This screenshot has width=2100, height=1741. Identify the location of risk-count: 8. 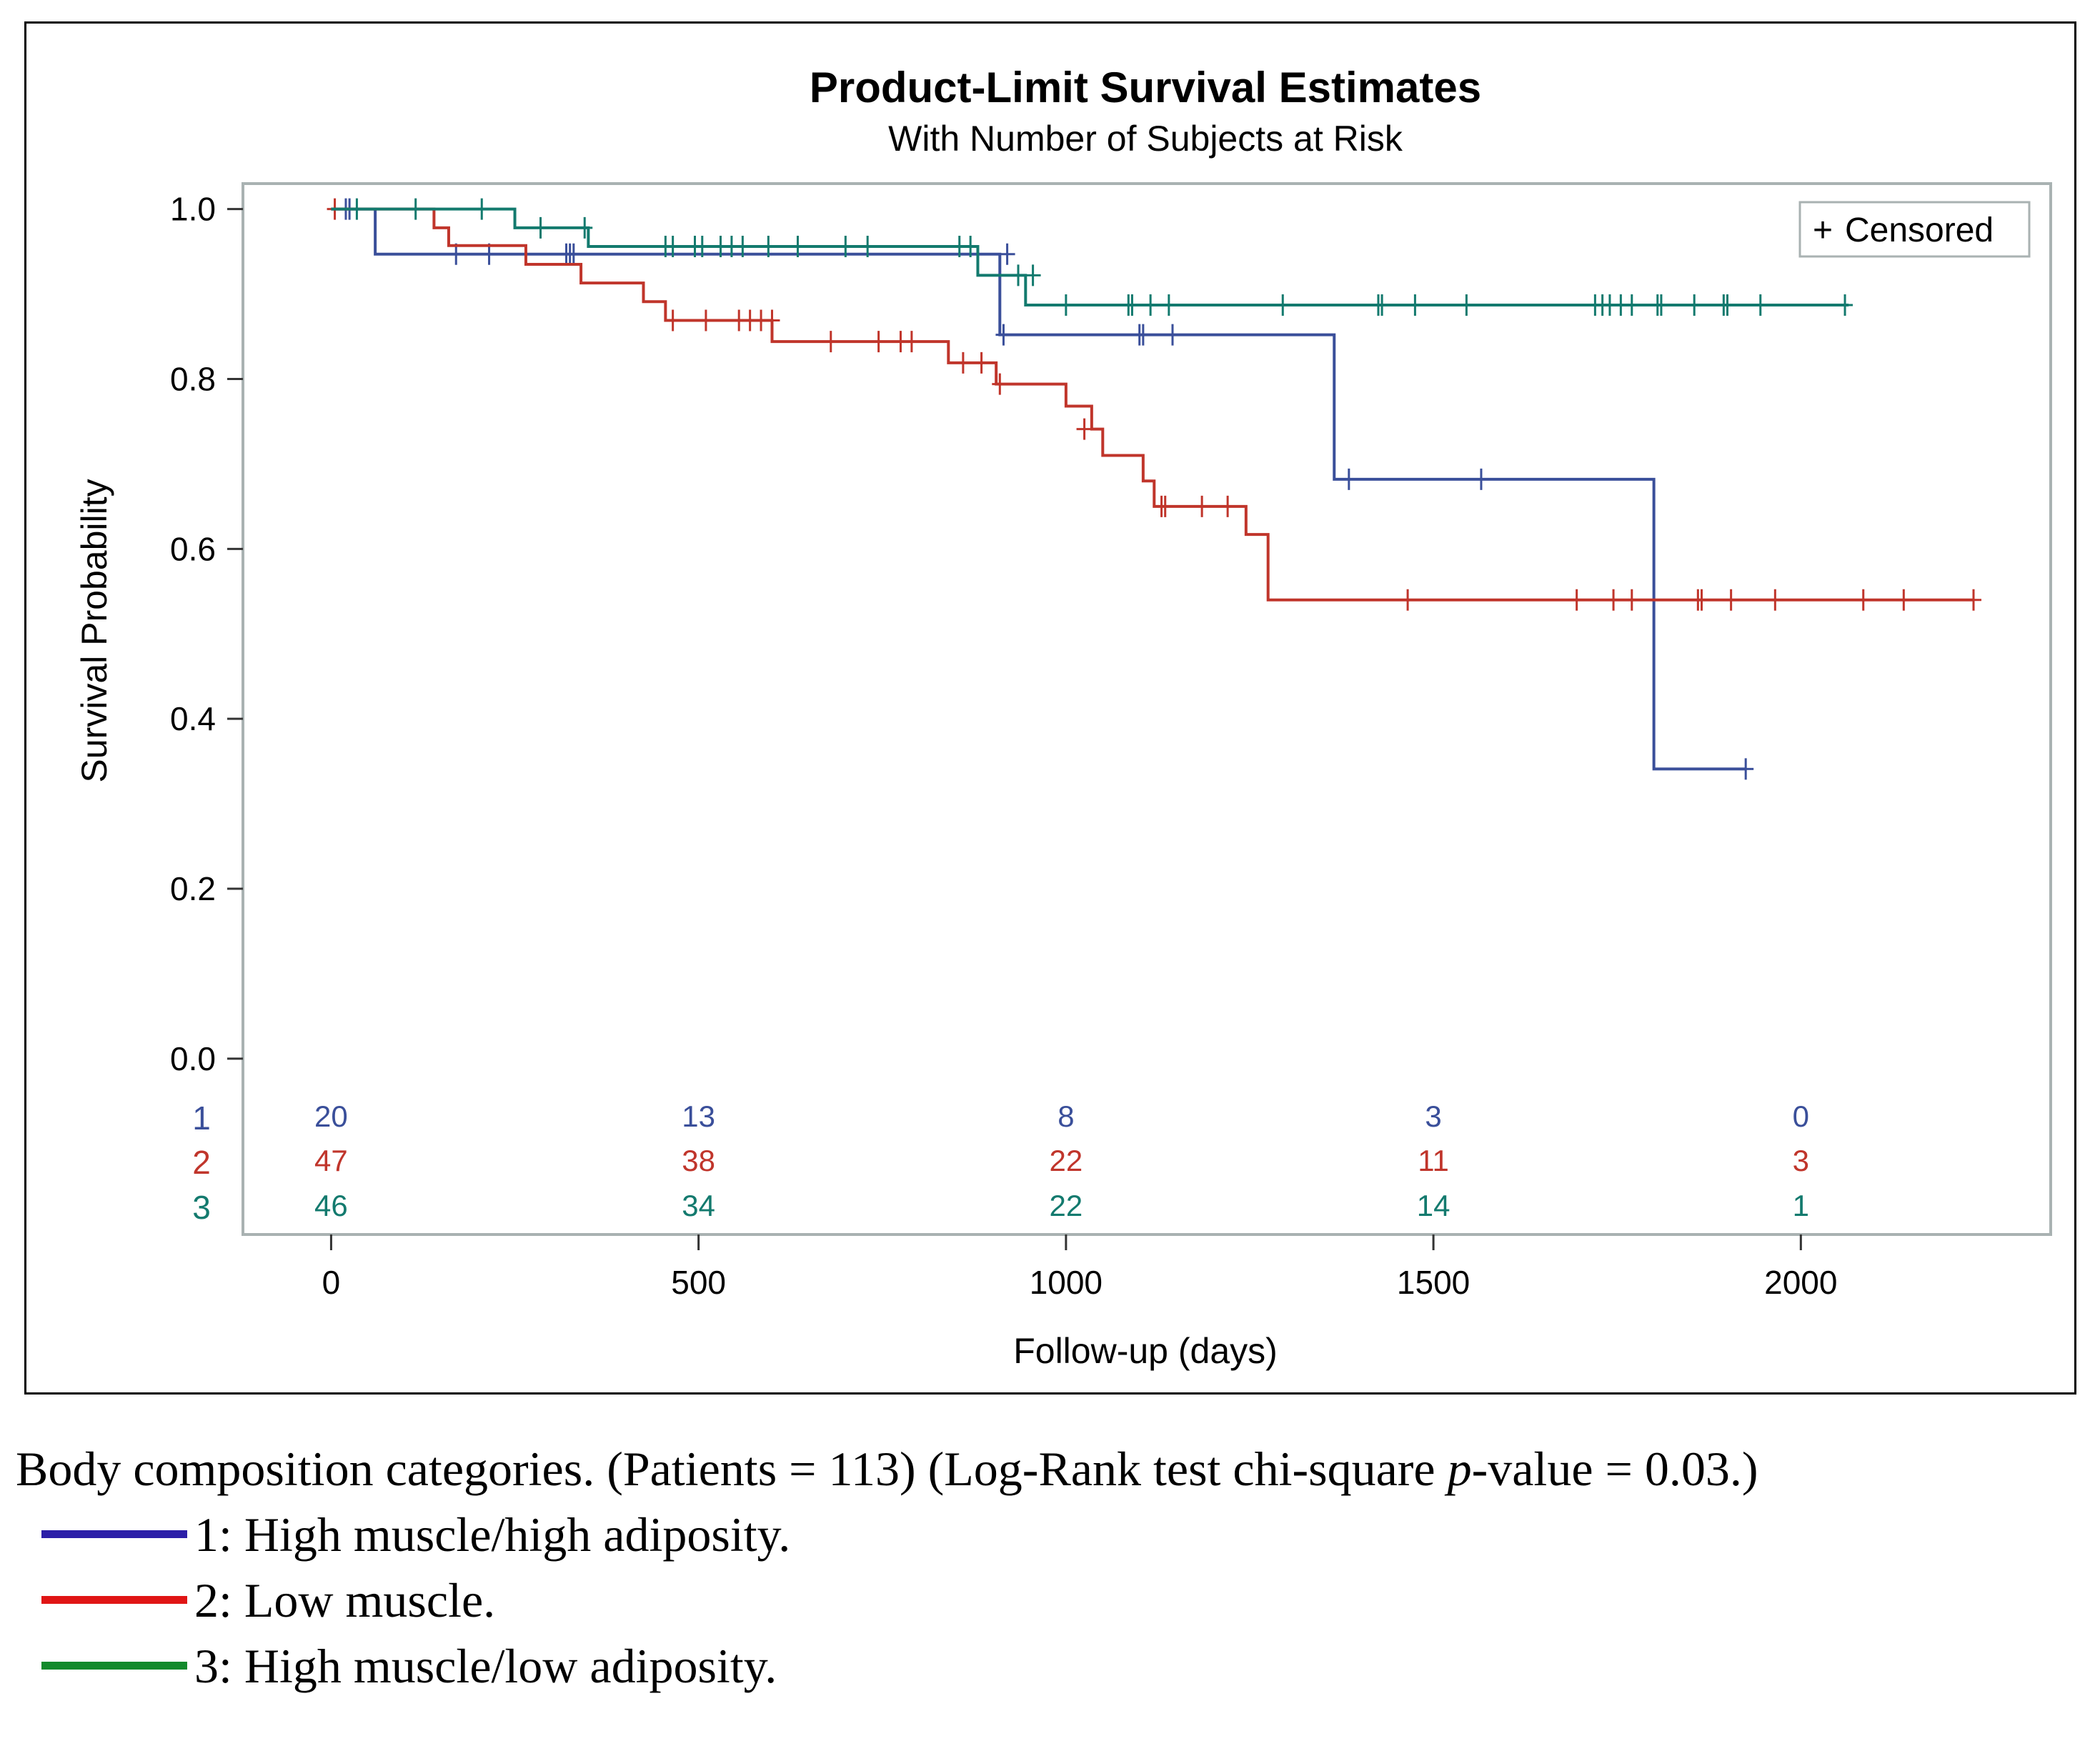
(1066, 1116).